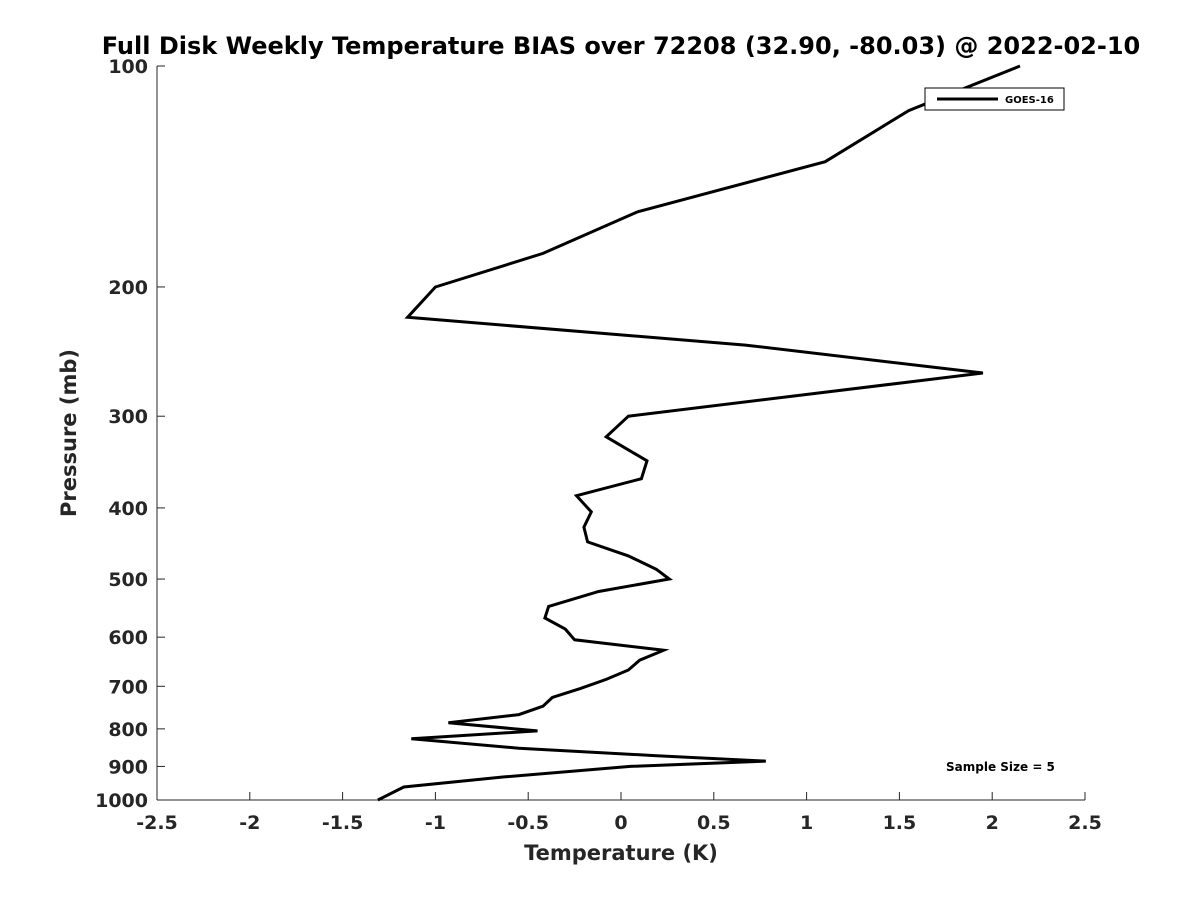 The height and width of the screenshot is (900, 1200). Describe the element at coordinates (1085, 823) in the screenshot. I see `x-tick-label: 2.5` at that location.